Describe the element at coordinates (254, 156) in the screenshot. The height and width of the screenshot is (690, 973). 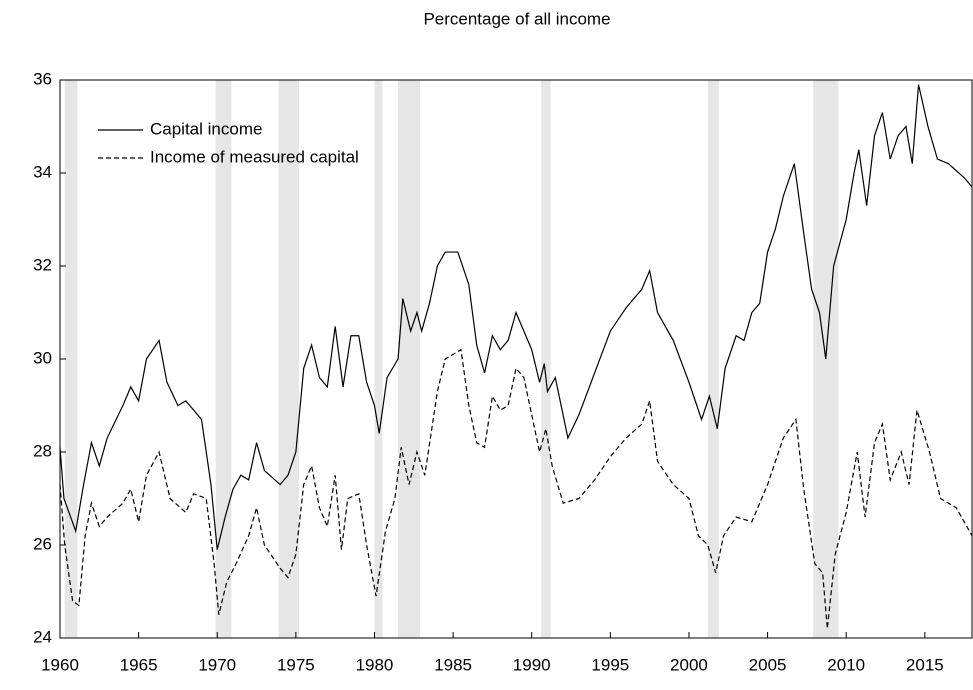
I see `legend-label: Income of measured capital` at that location.